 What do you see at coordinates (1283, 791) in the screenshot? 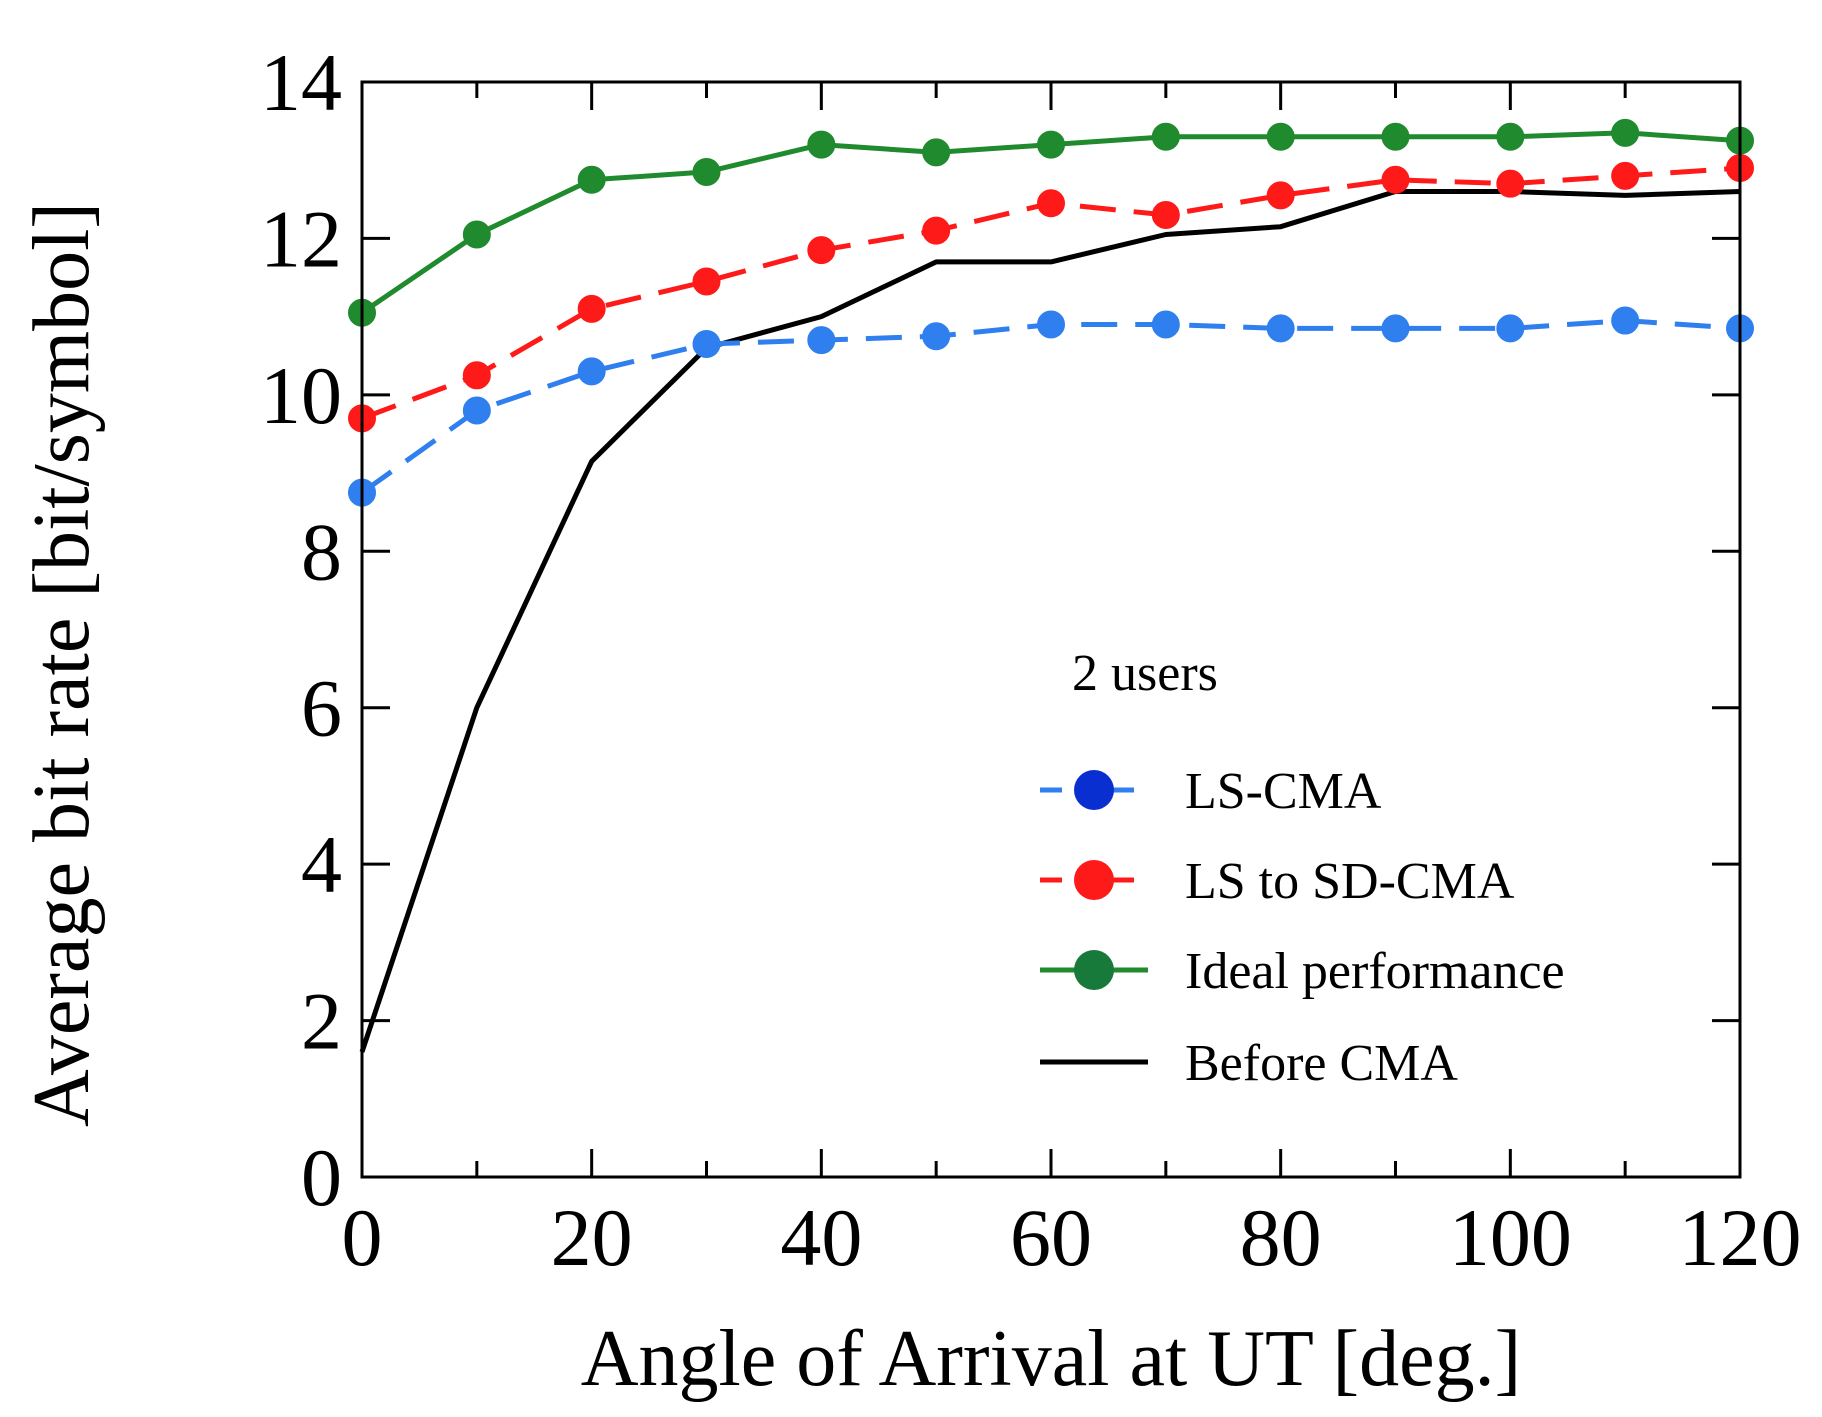
I see `legend-label: LS-CMA` at bounding box center [1283, 791].